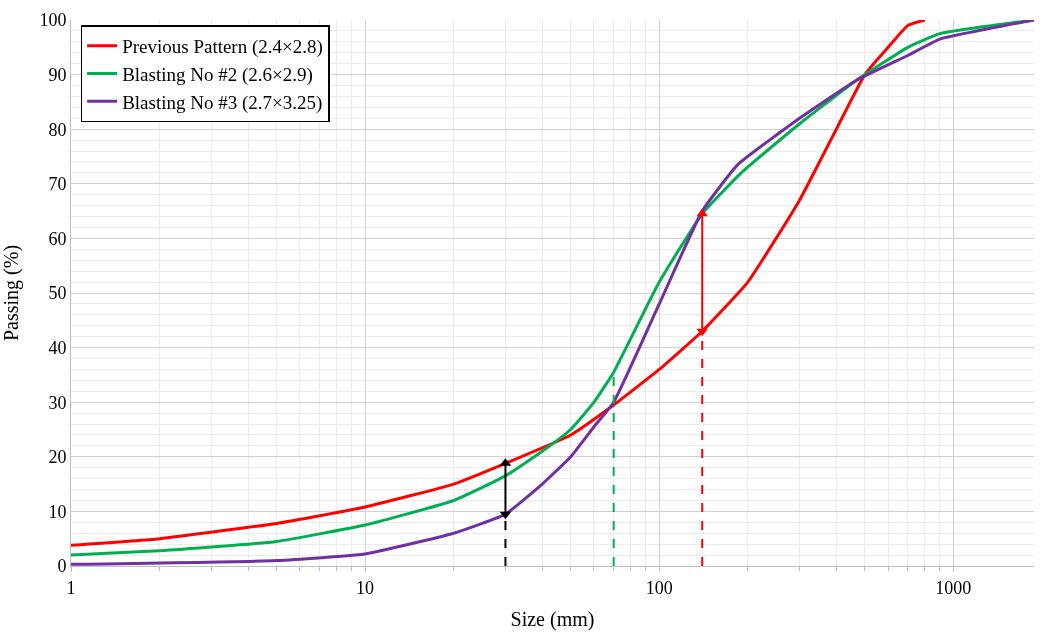 The height and width of the screenshot is (637, 1044). I want to click on x-tick-label: 1, so click(71, 587).